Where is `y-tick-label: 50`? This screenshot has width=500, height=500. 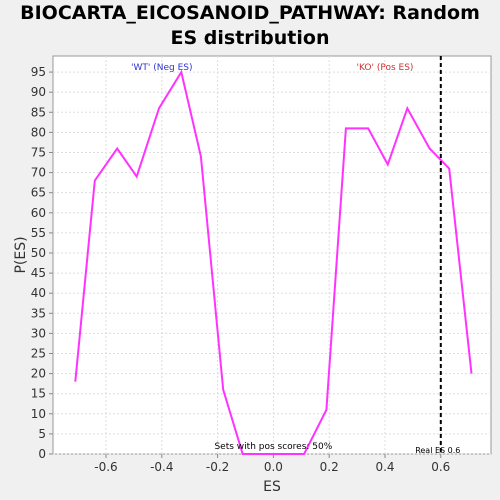 y-tick-label: 50 is located at coordinates (38, 253).